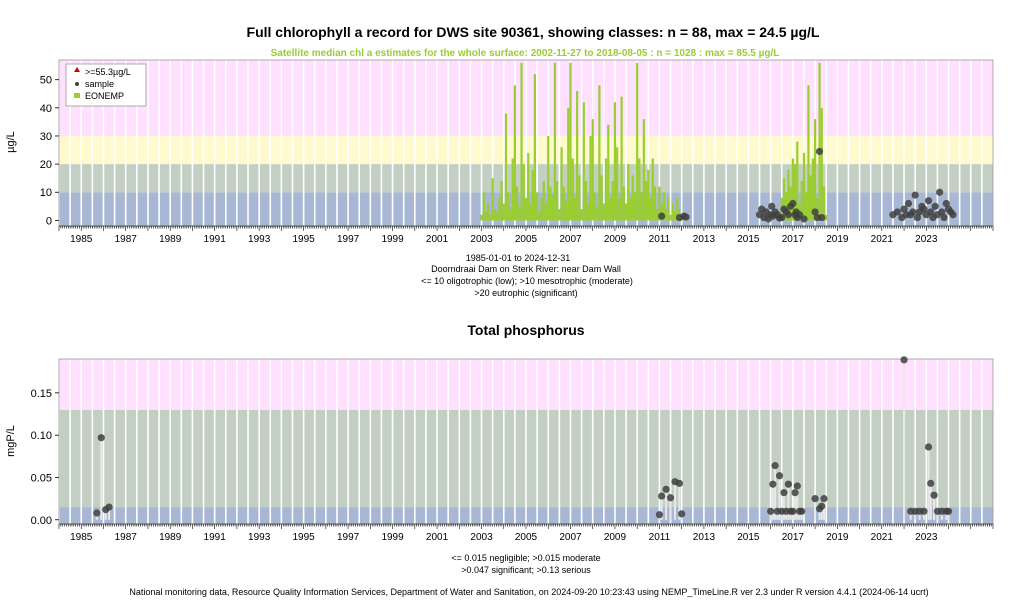 The width and height of the screenshot is (1024, 600). I want to click on tp-chart-title: Total phosphorus, so click(525, 330).